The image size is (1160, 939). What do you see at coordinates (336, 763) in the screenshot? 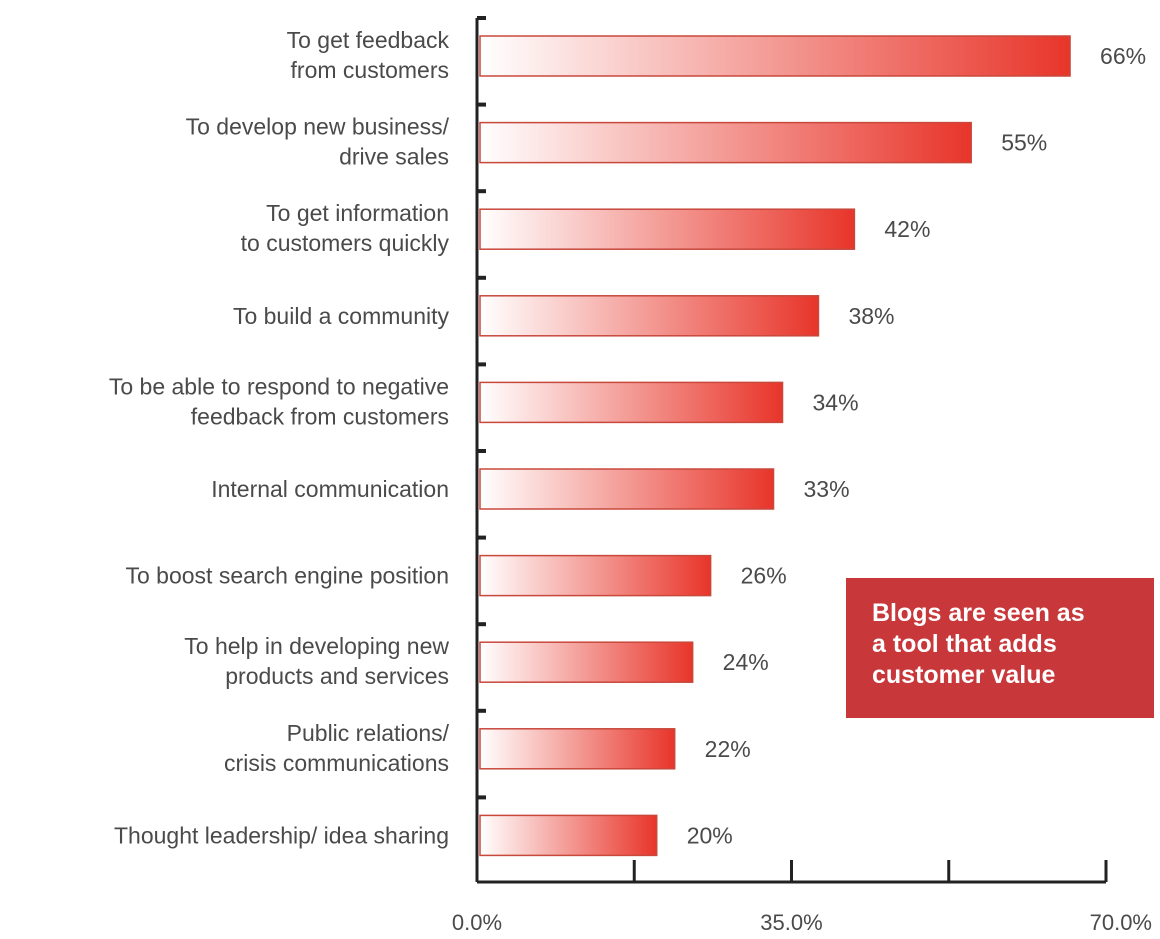
I see `category-label-line: crisis communications` at bounding box center [336, 763].